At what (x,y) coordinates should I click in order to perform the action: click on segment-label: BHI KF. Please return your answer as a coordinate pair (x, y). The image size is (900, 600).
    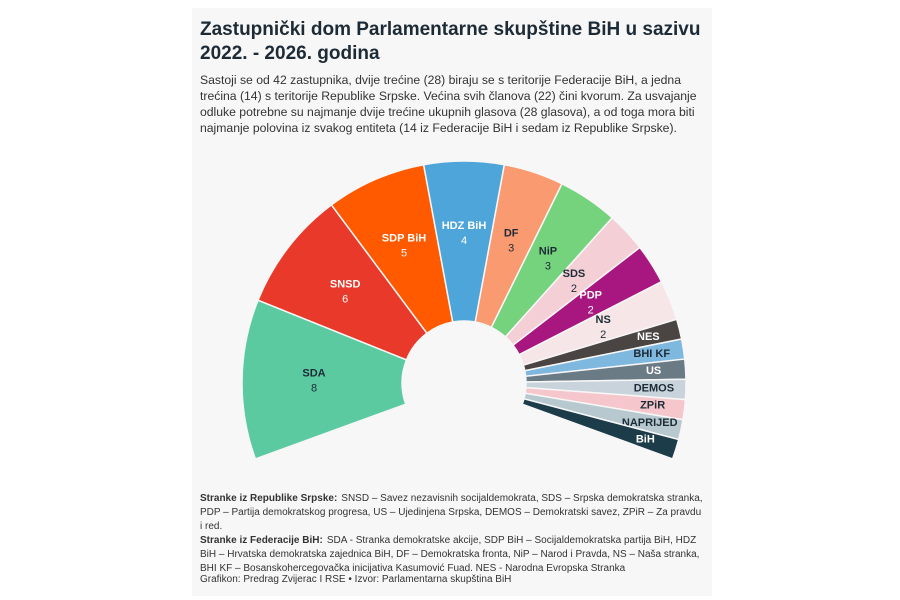
    Looking at the image, I should click on (651, 354).